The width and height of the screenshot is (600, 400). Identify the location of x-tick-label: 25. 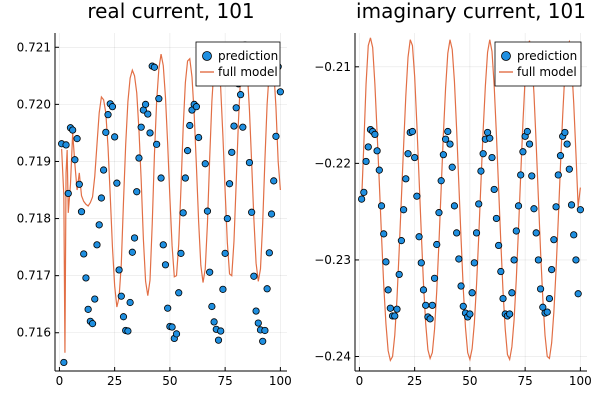
(414, 381).